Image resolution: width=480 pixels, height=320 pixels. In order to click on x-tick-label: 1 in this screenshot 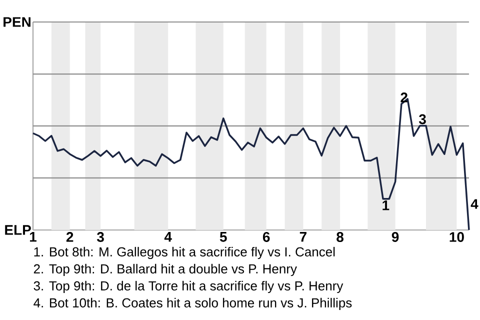, I will do `click(33, 237)`.